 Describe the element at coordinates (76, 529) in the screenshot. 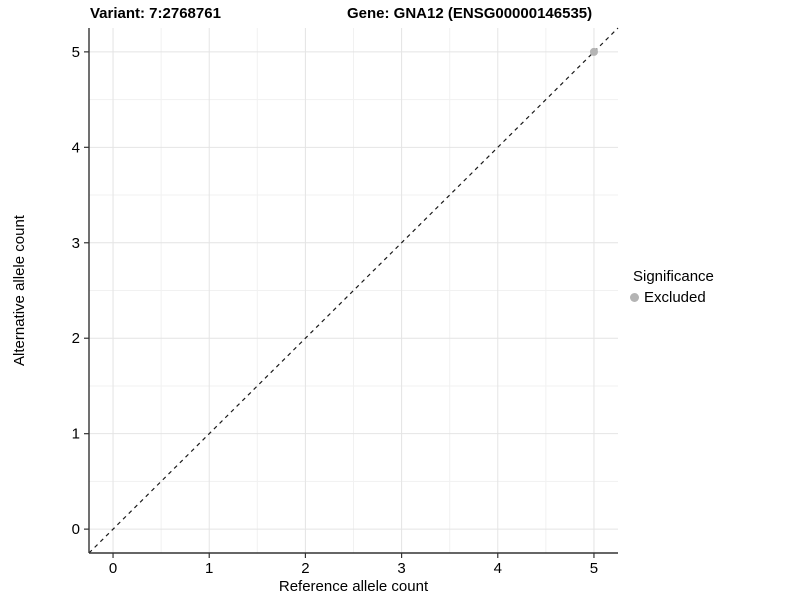

I see `y-tick-label: 0` at that location.